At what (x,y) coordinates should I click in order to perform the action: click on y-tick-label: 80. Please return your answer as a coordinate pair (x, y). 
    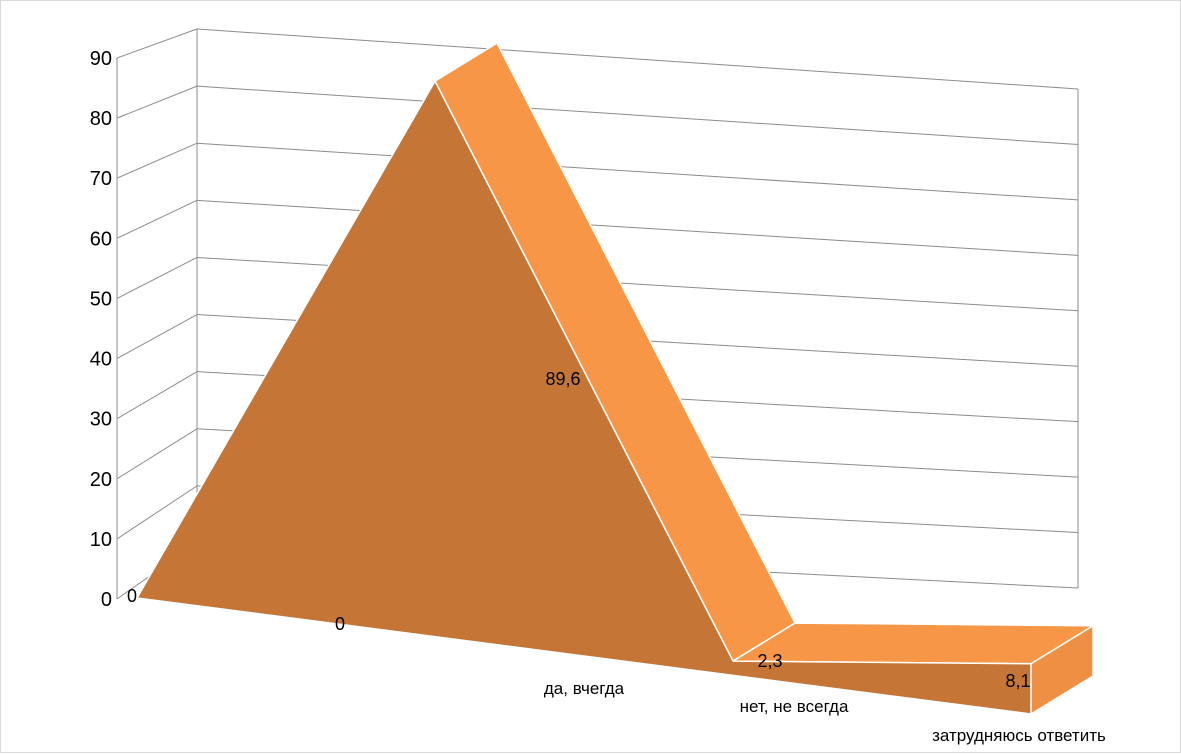
    Looking at the image, I should click on (101, 119).